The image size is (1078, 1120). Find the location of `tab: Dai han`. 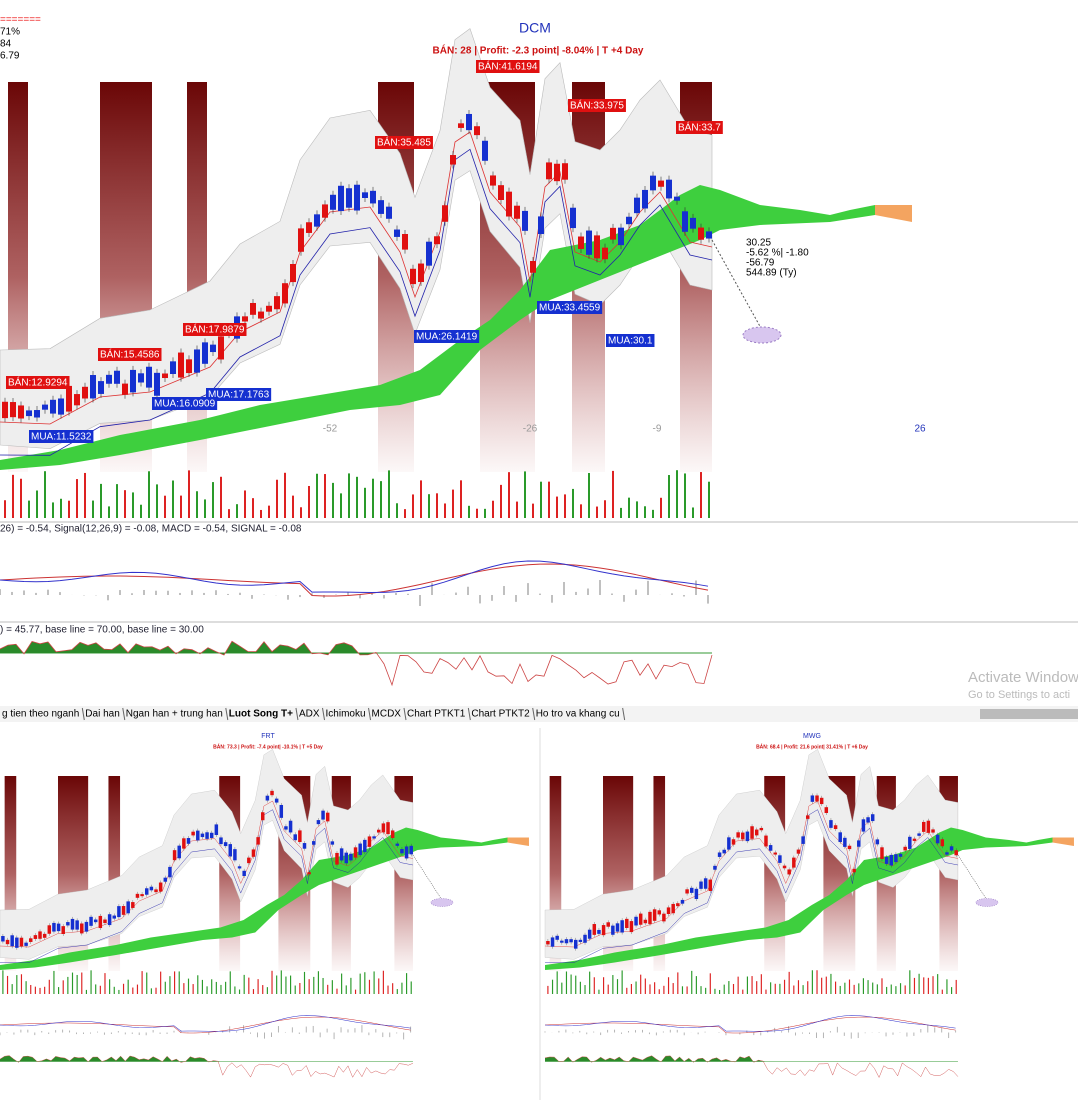

tab: Dai han is located at coordinates (102, 714).